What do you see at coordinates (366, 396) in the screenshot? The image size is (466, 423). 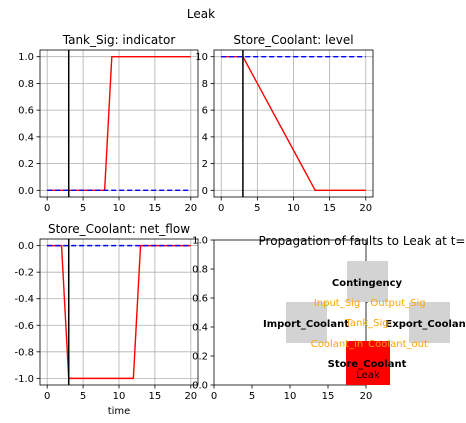 I see `graph-x-tick-label: 20` at bounding box center [366, 396].